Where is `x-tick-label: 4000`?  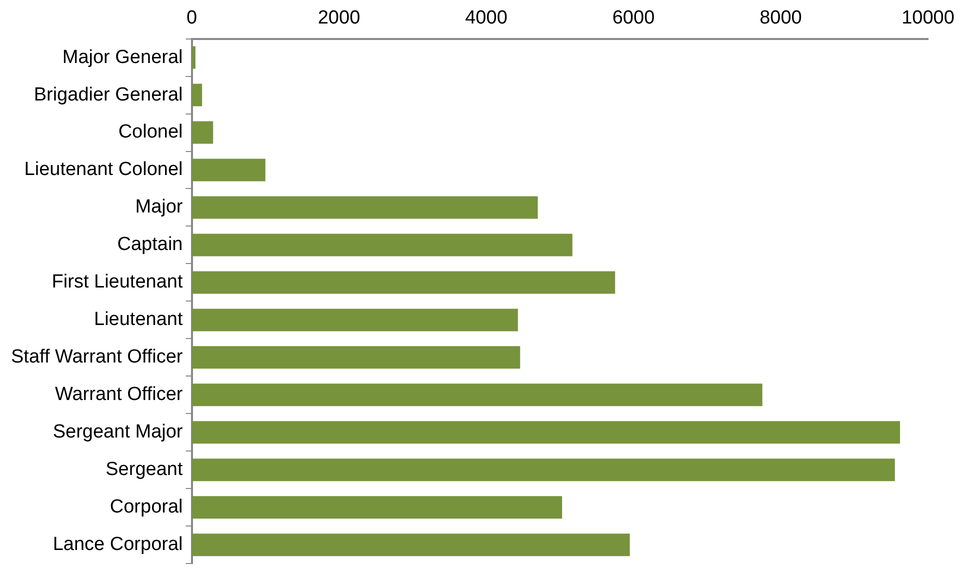
x-tick-label: 4000 is located at coordinates (486, 18).